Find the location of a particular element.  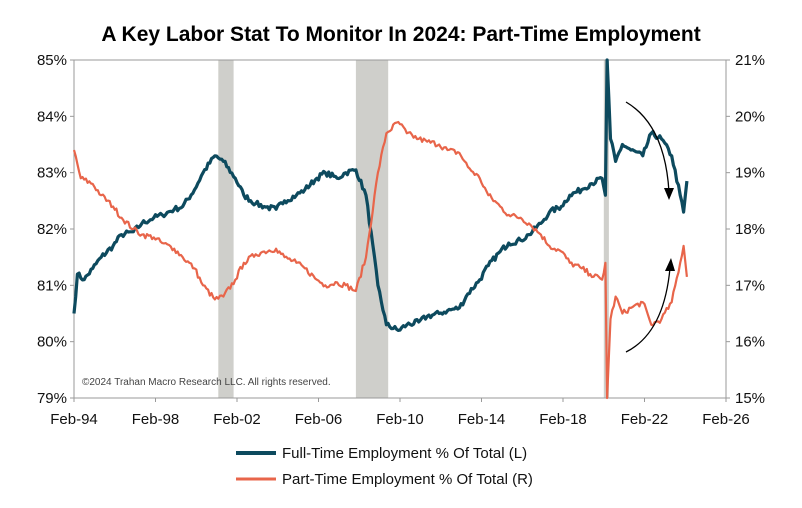

x-tick-label: Feb-02 is located at coordinates (237, 419).